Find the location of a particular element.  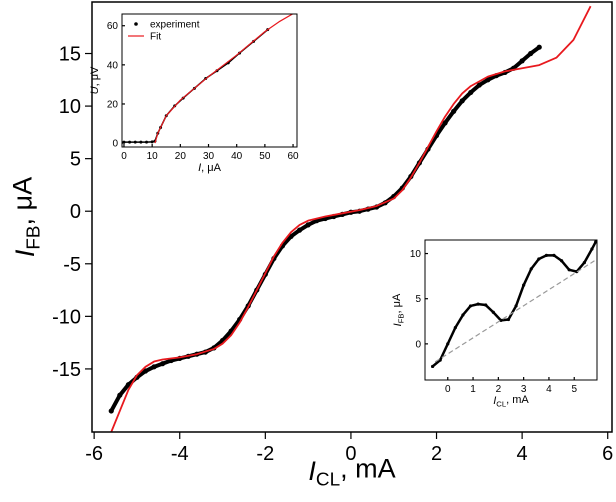

label-symbol: U is located at coordinates (95, 90).